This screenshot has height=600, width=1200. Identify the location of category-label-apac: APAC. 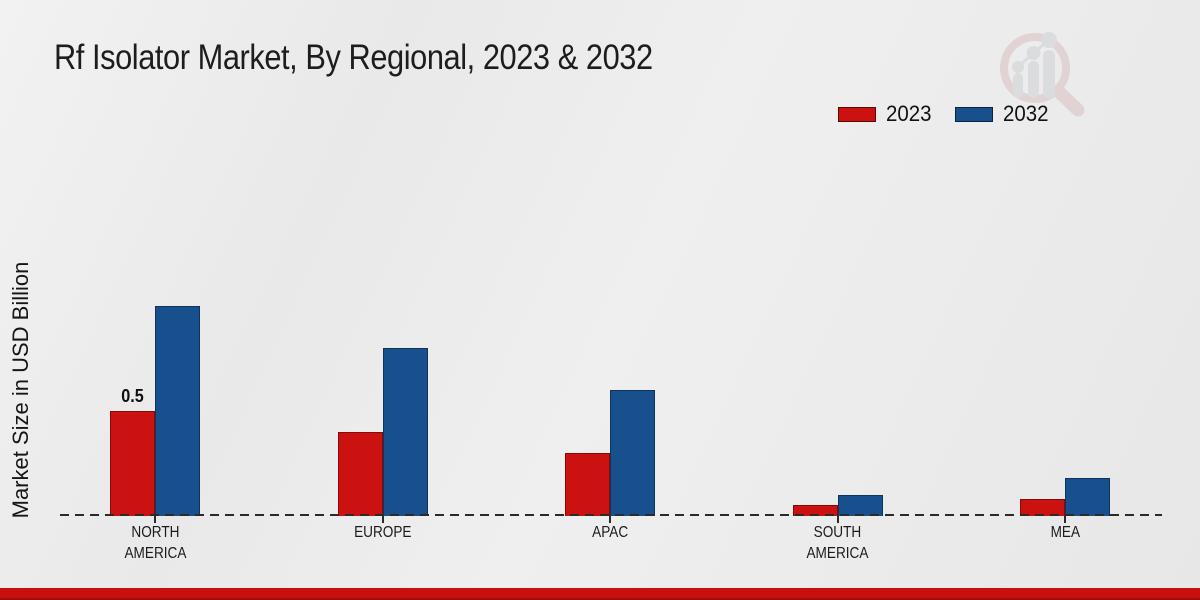
(610, 533).